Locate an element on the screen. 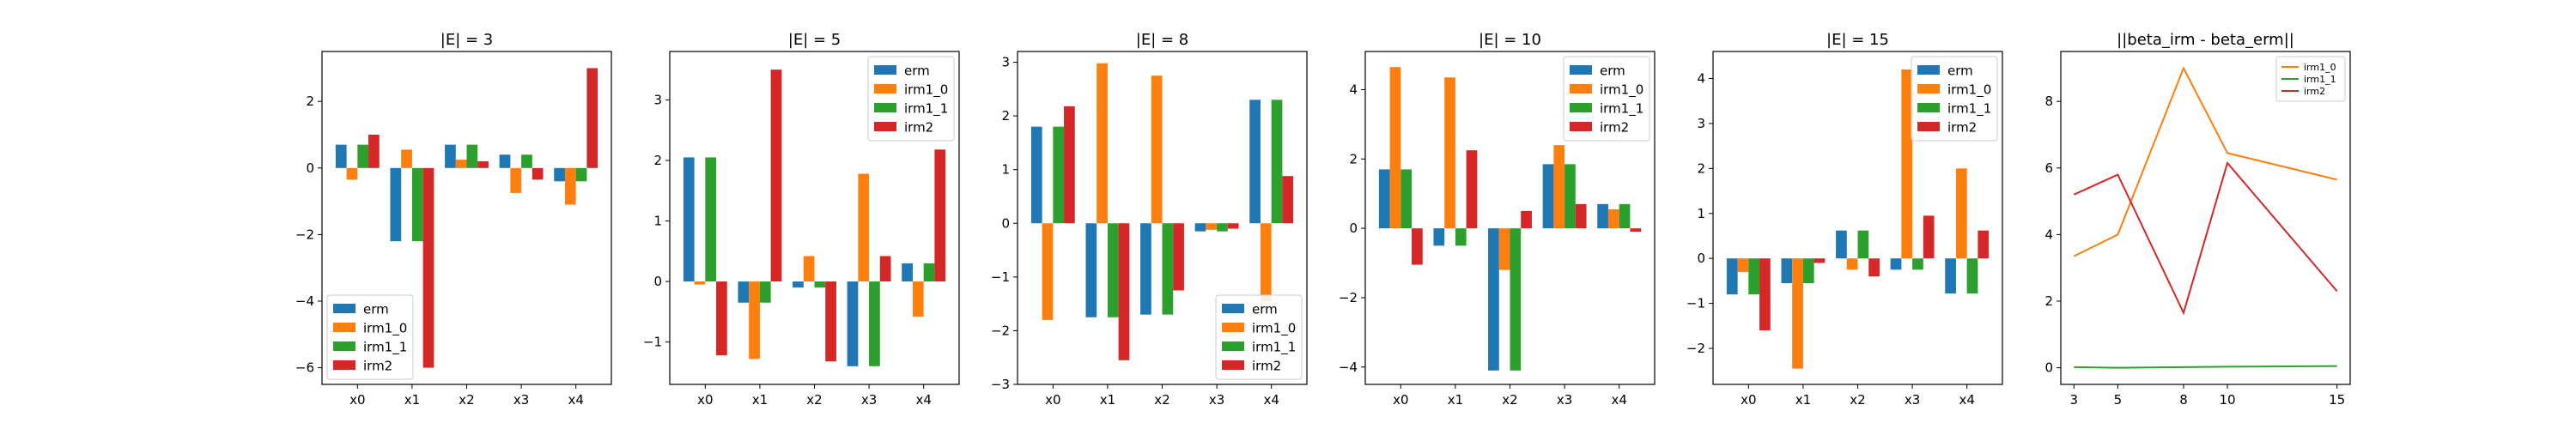 This screenshot has height=429, width=2576. legend-box is located at coordinates (370, 337).